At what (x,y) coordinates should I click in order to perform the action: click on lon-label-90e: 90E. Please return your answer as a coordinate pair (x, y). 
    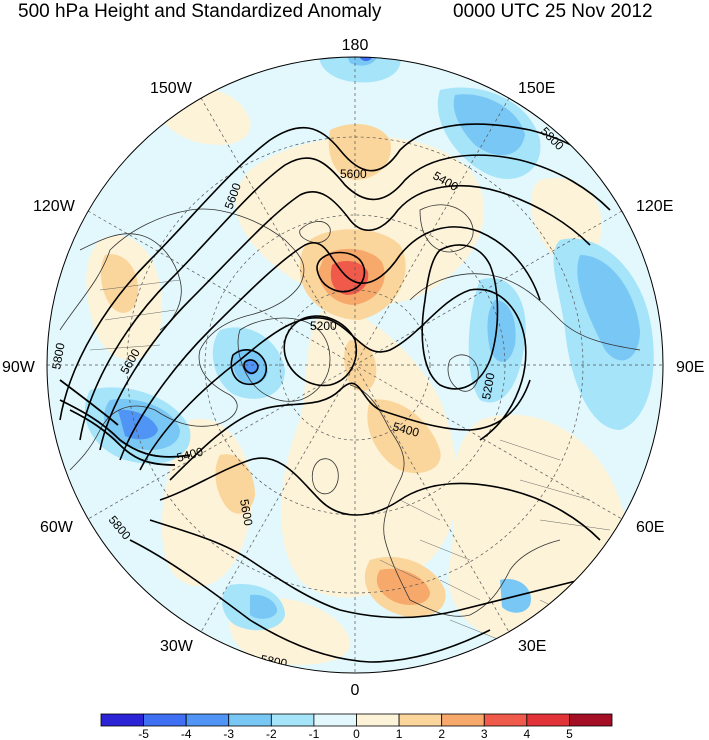
    Looking at the image, I should click on (690, 367).